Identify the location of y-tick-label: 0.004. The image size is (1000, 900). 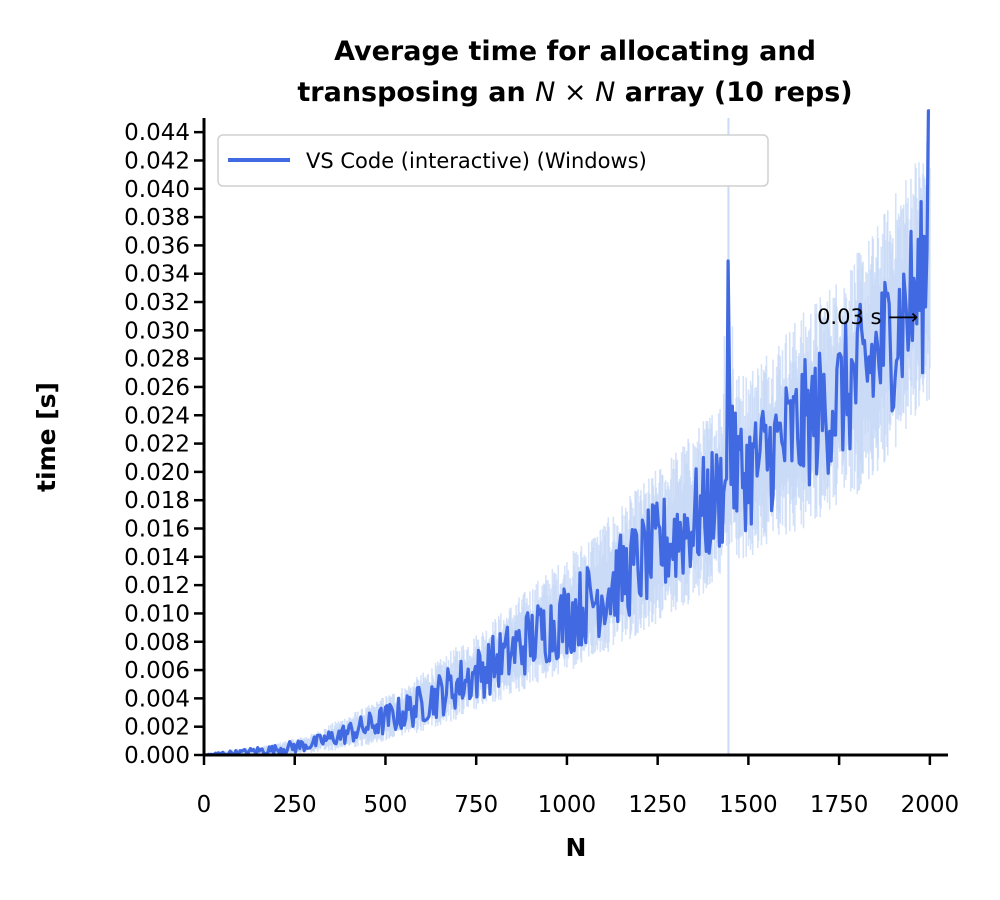
(157, 699).